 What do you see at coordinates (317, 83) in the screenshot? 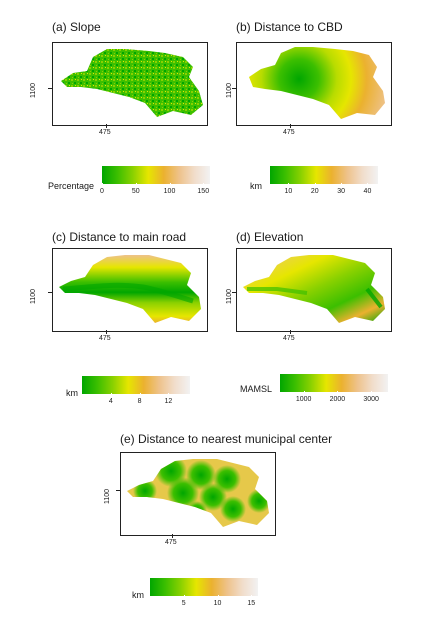
I see `cbd-distance-map` at bounding box center [317, 83].